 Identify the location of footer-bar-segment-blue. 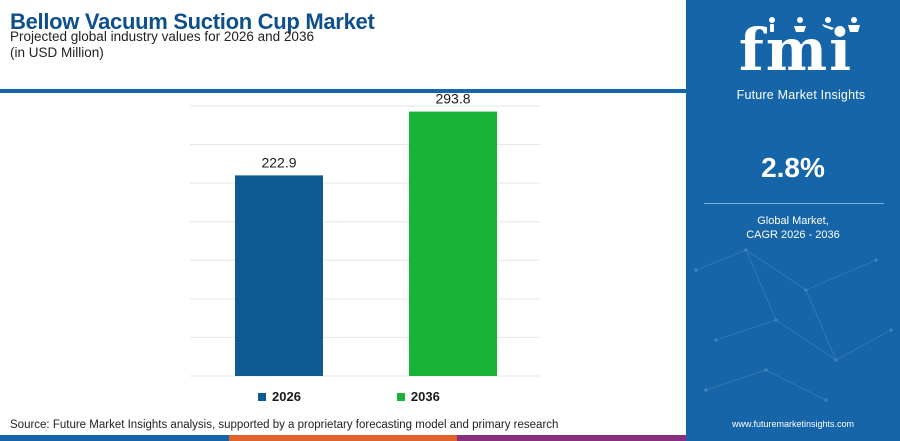
(114, 438).